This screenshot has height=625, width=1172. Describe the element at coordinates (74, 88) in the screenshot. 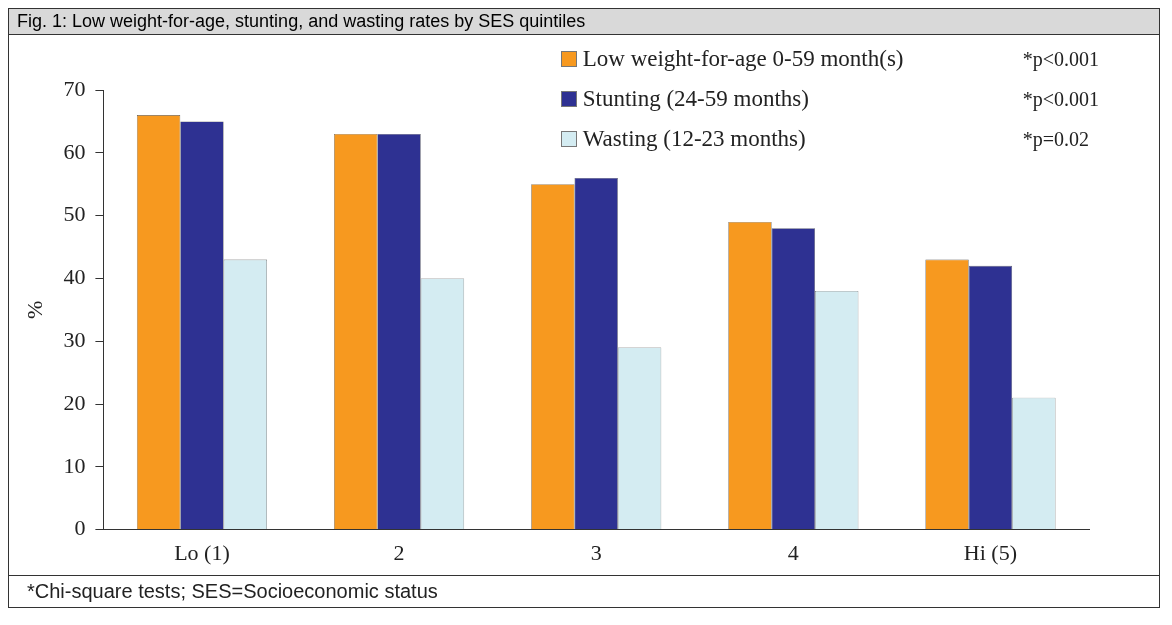

I see `y-tick-label: 70` at that location.